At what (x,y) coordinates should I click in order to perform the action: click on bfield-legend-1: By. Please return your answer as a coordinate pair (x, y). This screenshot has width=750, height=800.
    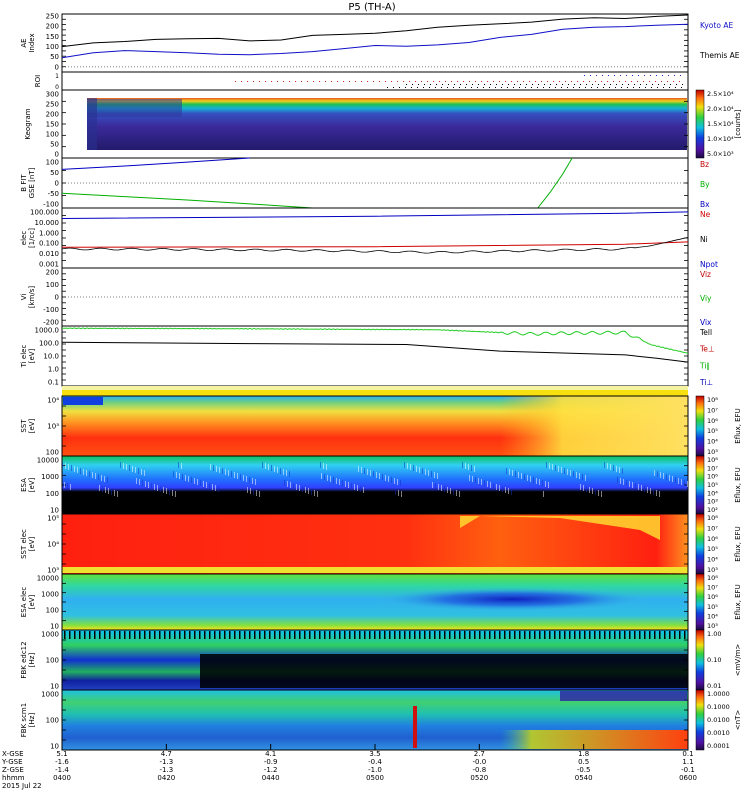
    Looking at the image, I should click on (705, 184).